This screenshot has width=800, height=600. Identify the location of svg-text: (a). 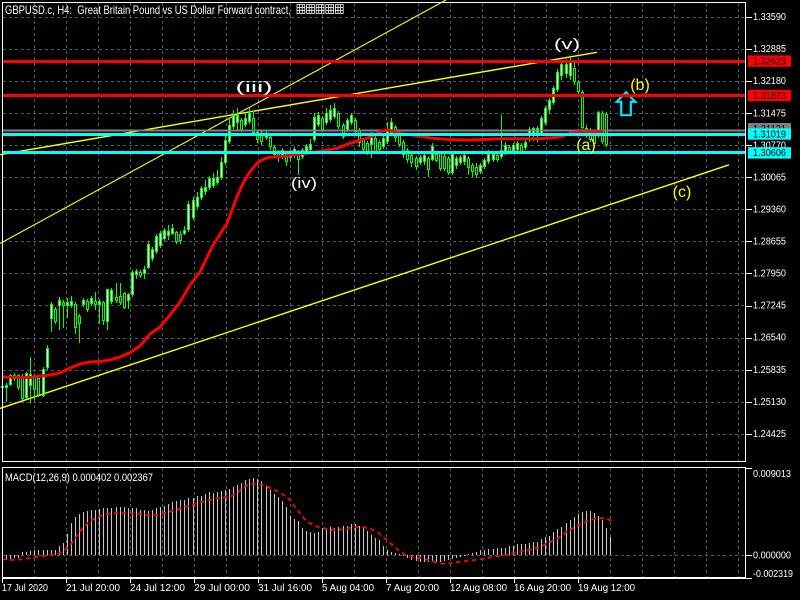
(586, 145).